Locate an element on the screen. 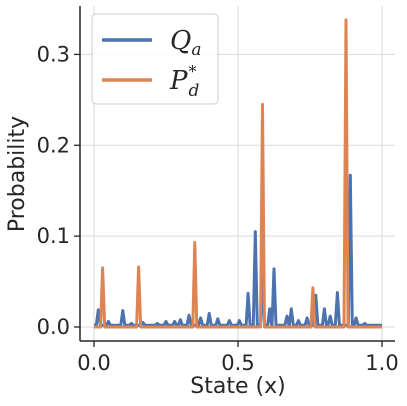  y-axis-label: Probability is located at coordinates (17, 174).